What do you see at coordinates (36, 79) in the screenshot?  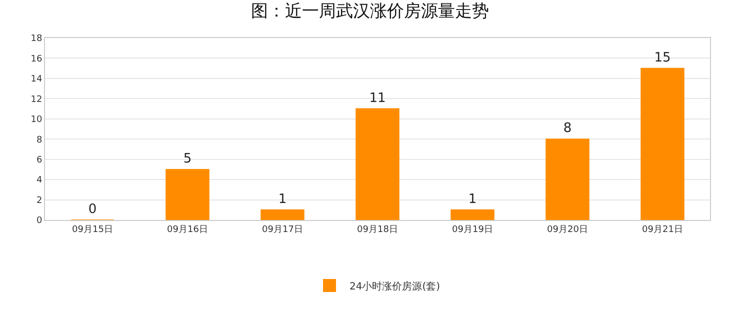 I see `y-tick-label: 14` at bounding box center [36, 79].